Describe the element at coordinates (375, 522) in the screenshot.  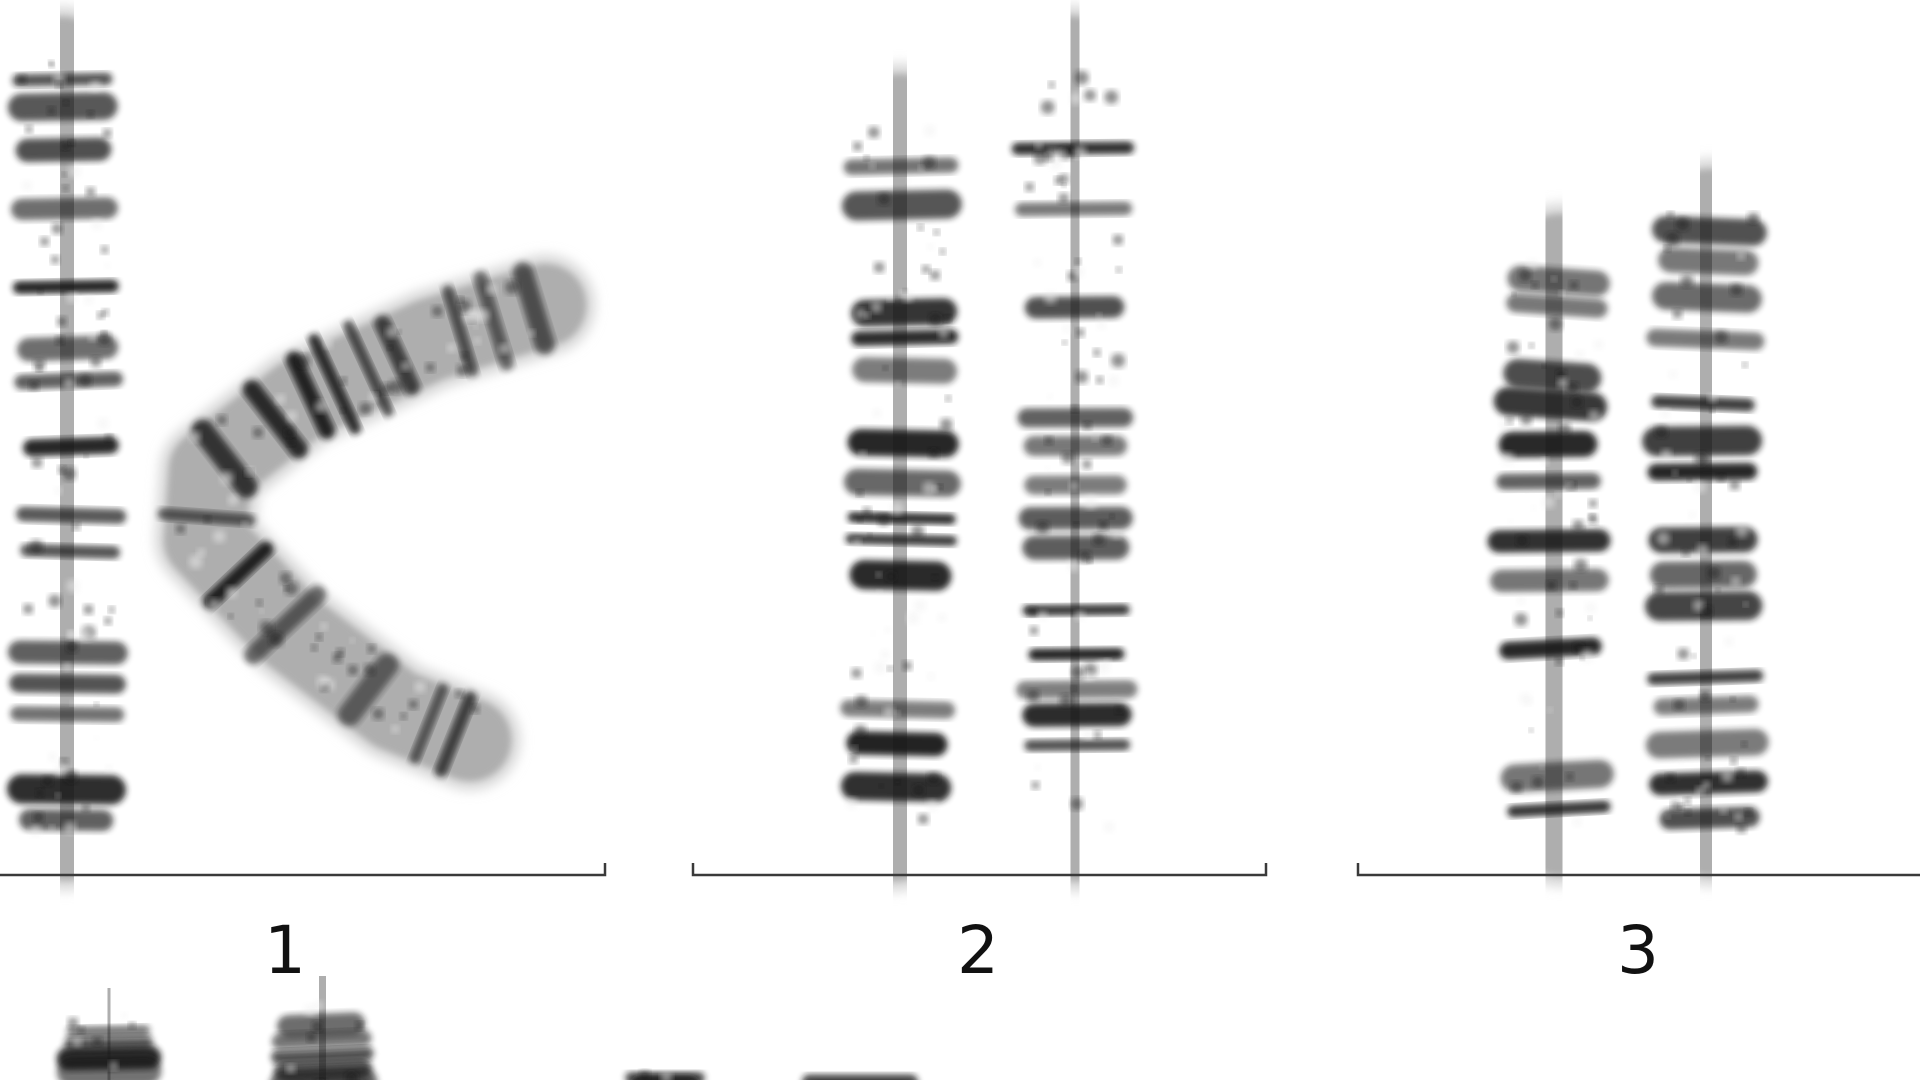
I see `chromosome-1b` at that location.